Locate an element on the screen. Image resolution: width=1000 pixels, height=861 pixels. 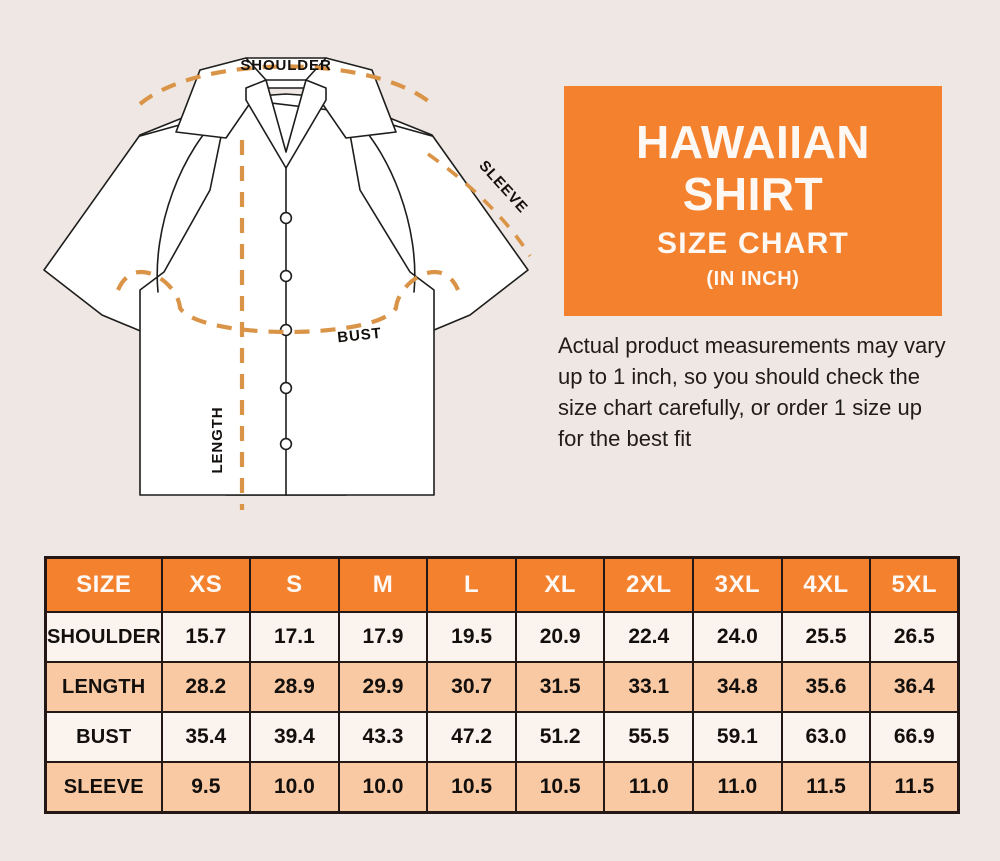
title-block: HAWAIIAN SHIRT SIZE CHART (IN INCH) is located at coordinates (753, 201).